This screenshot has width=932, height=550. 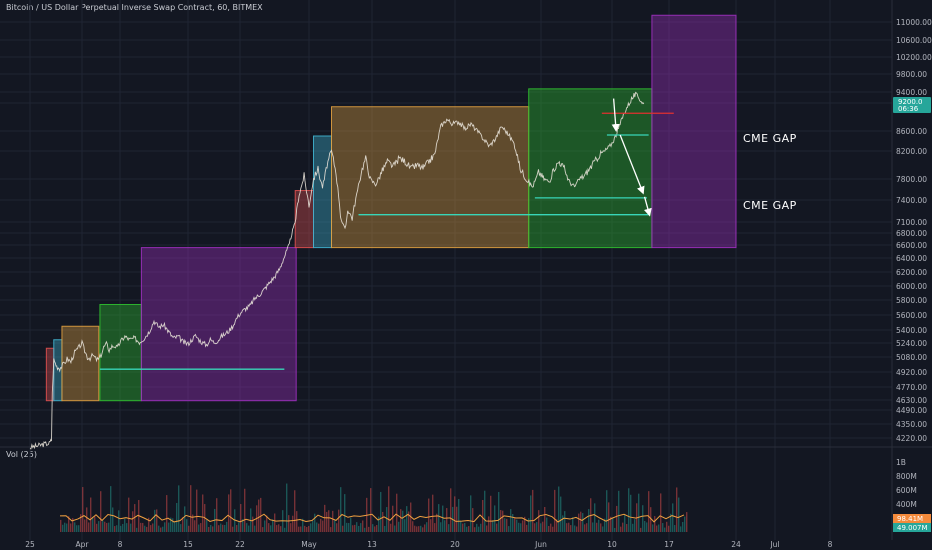 What do you see at coordinates (21, 454) in the screenshot?
I see `volume-indicator-label: Vol (25)` at bounding box center [21, 454].